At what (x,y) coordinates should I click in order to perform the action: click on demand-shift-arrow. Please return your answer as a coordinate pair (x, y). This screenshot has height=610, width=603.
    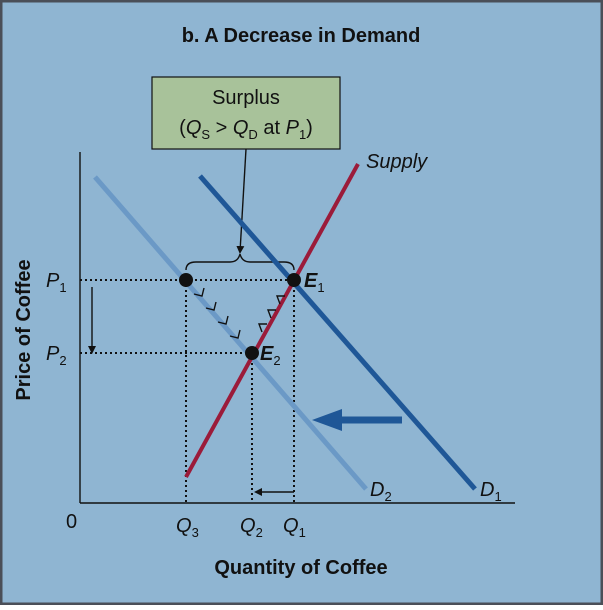
    Looking at the image, I should click on (357, 420).